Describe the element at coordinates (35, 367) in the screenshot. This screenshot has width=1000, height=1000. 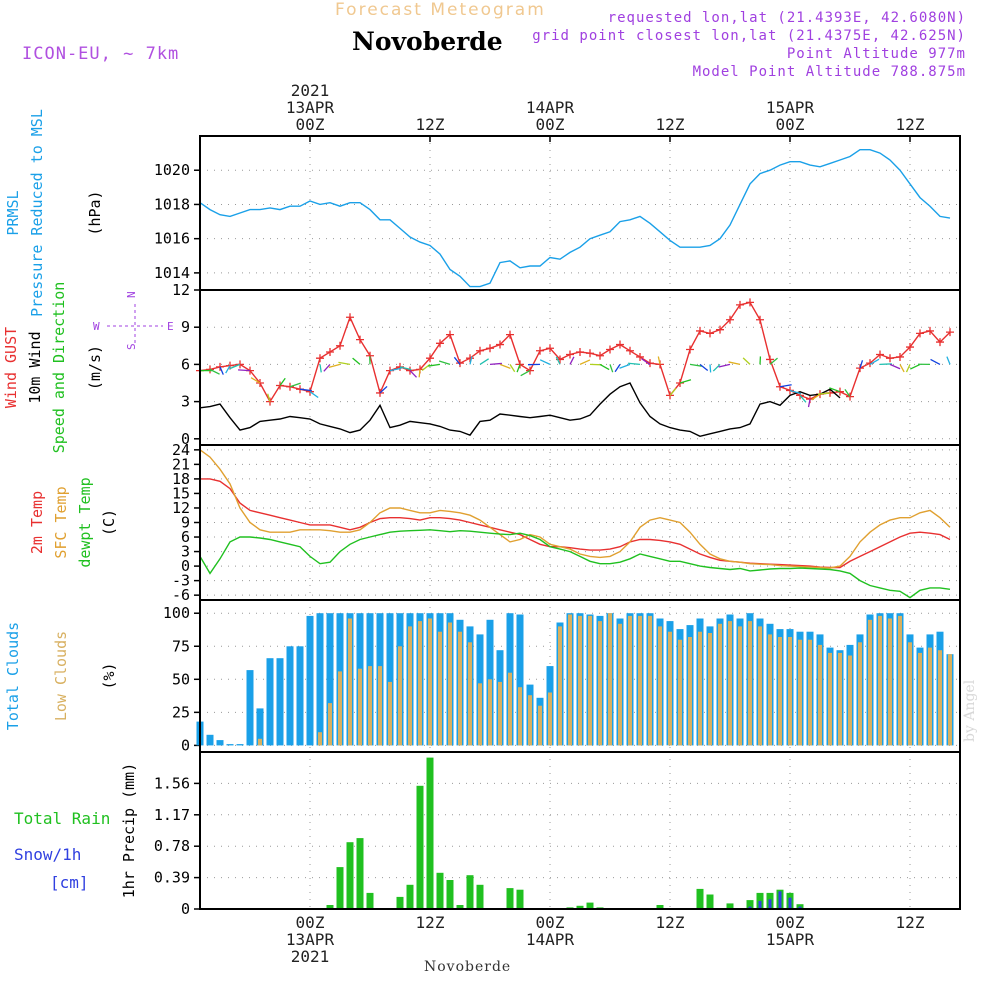
I see `ylabel: 10m Wind` at that location.